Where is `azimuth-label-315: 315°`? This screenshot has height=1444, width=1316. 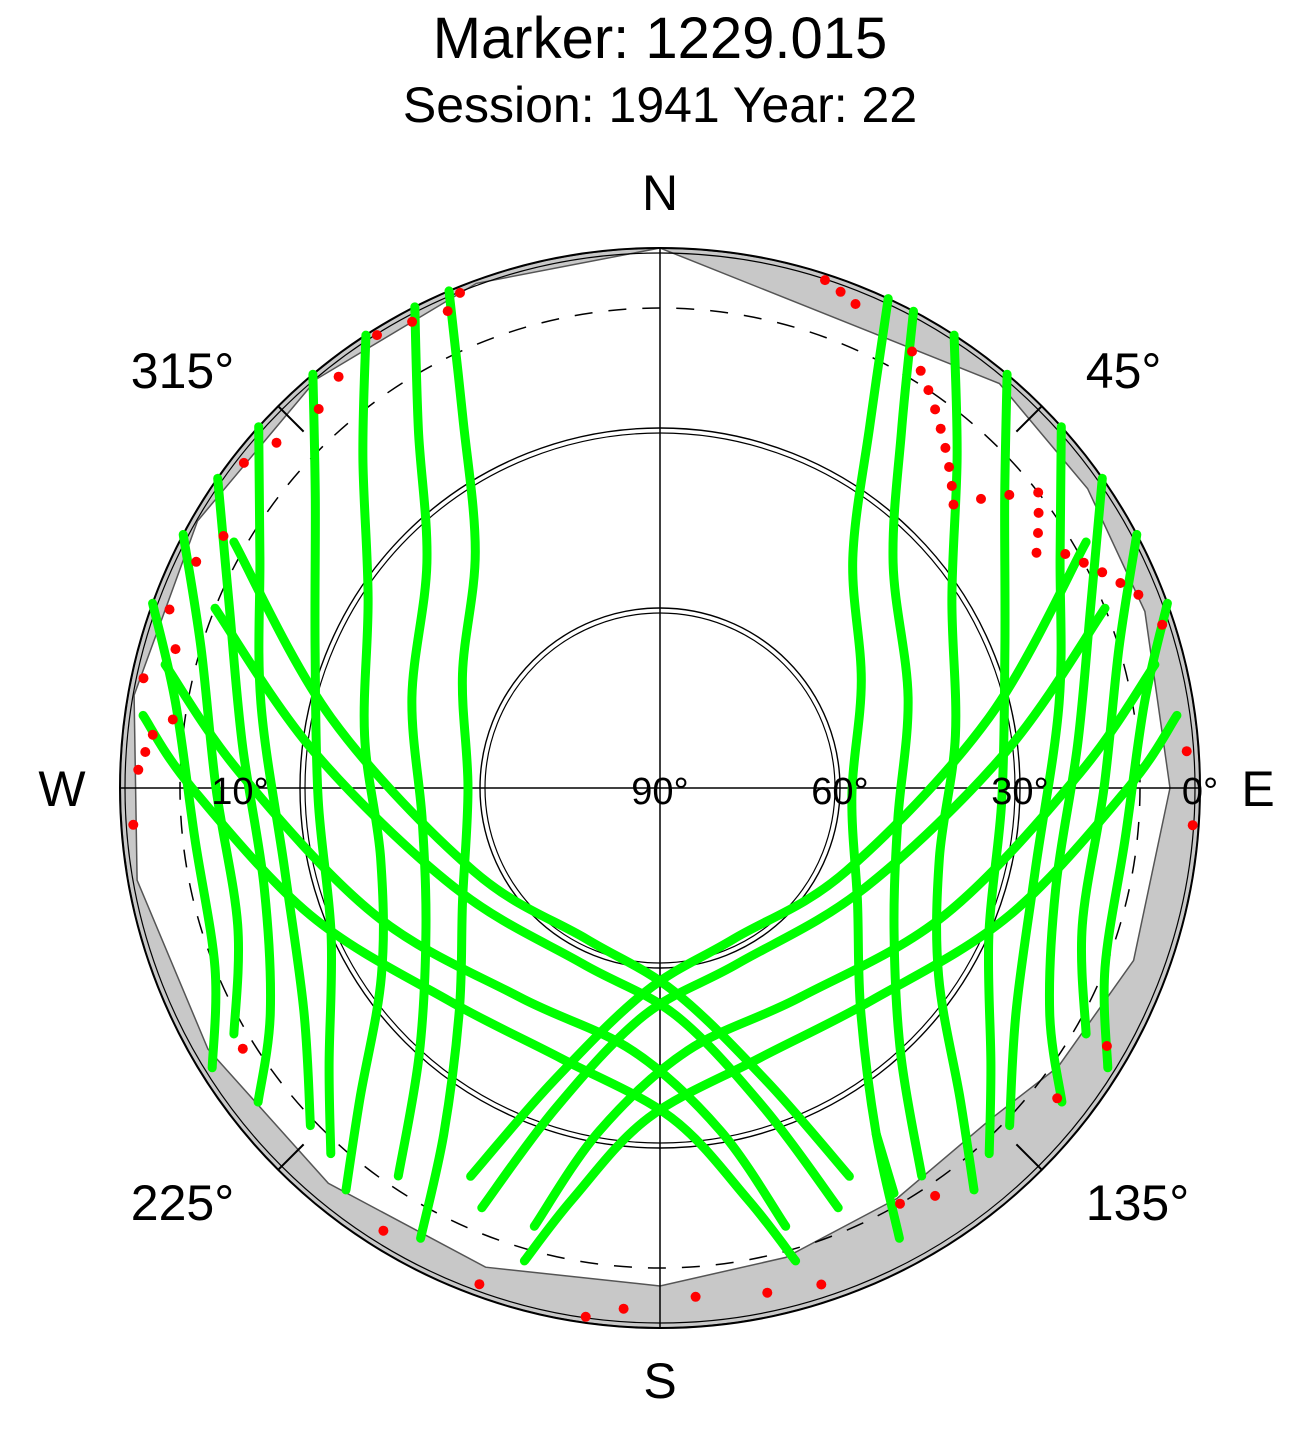
azimuth-label-315: 315° is located at coordinates (182, 371).